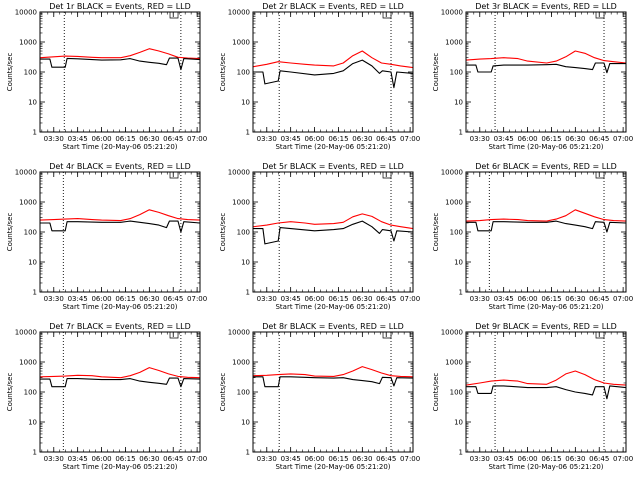 The width and height of the screenshot is (640, 480). What do you see at coordinates (546, 6) in the screenshot?
I see `panel-title: Det 3r BLACK = Events, RED = LLD` at bounding box center [546, 6].